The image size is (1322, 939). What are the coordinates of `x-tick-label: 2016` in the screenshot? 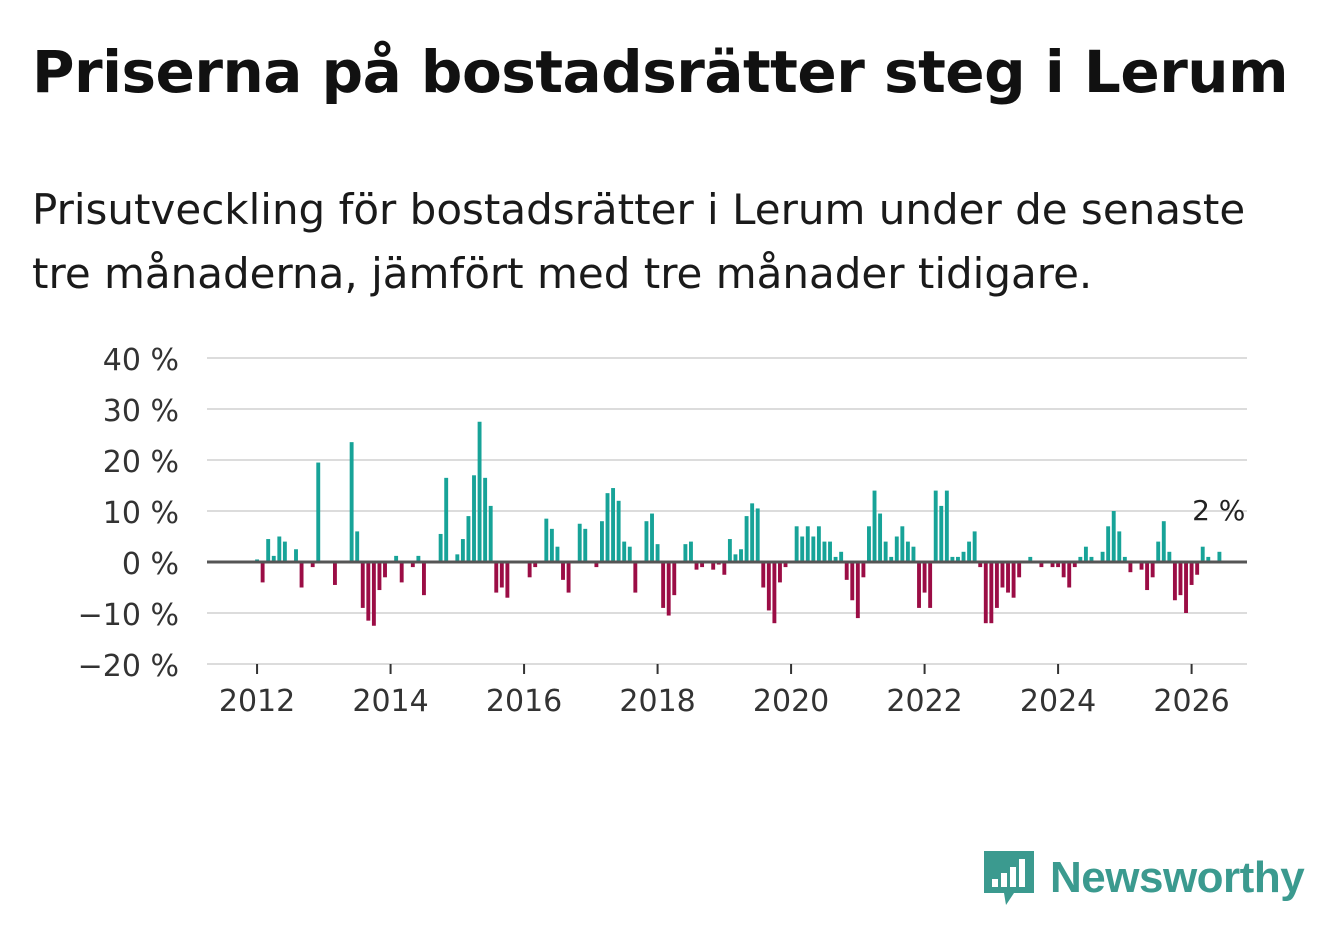 It's located at (524, 701).